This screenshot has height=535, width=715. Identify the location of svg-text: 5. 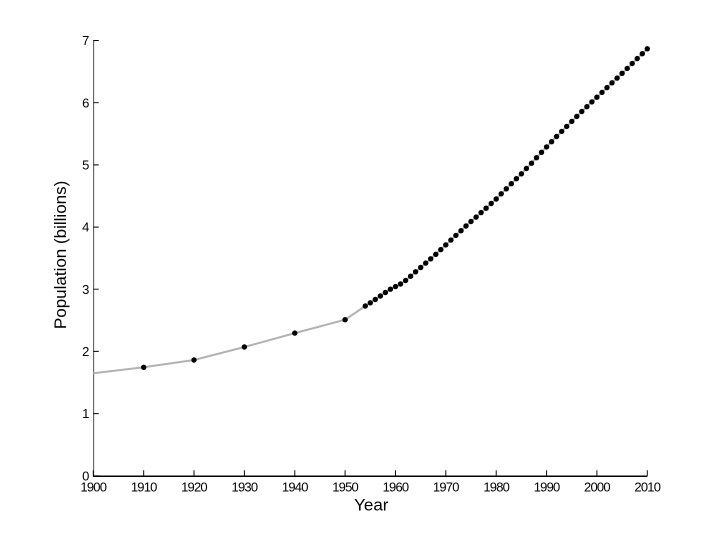
(85, 165).